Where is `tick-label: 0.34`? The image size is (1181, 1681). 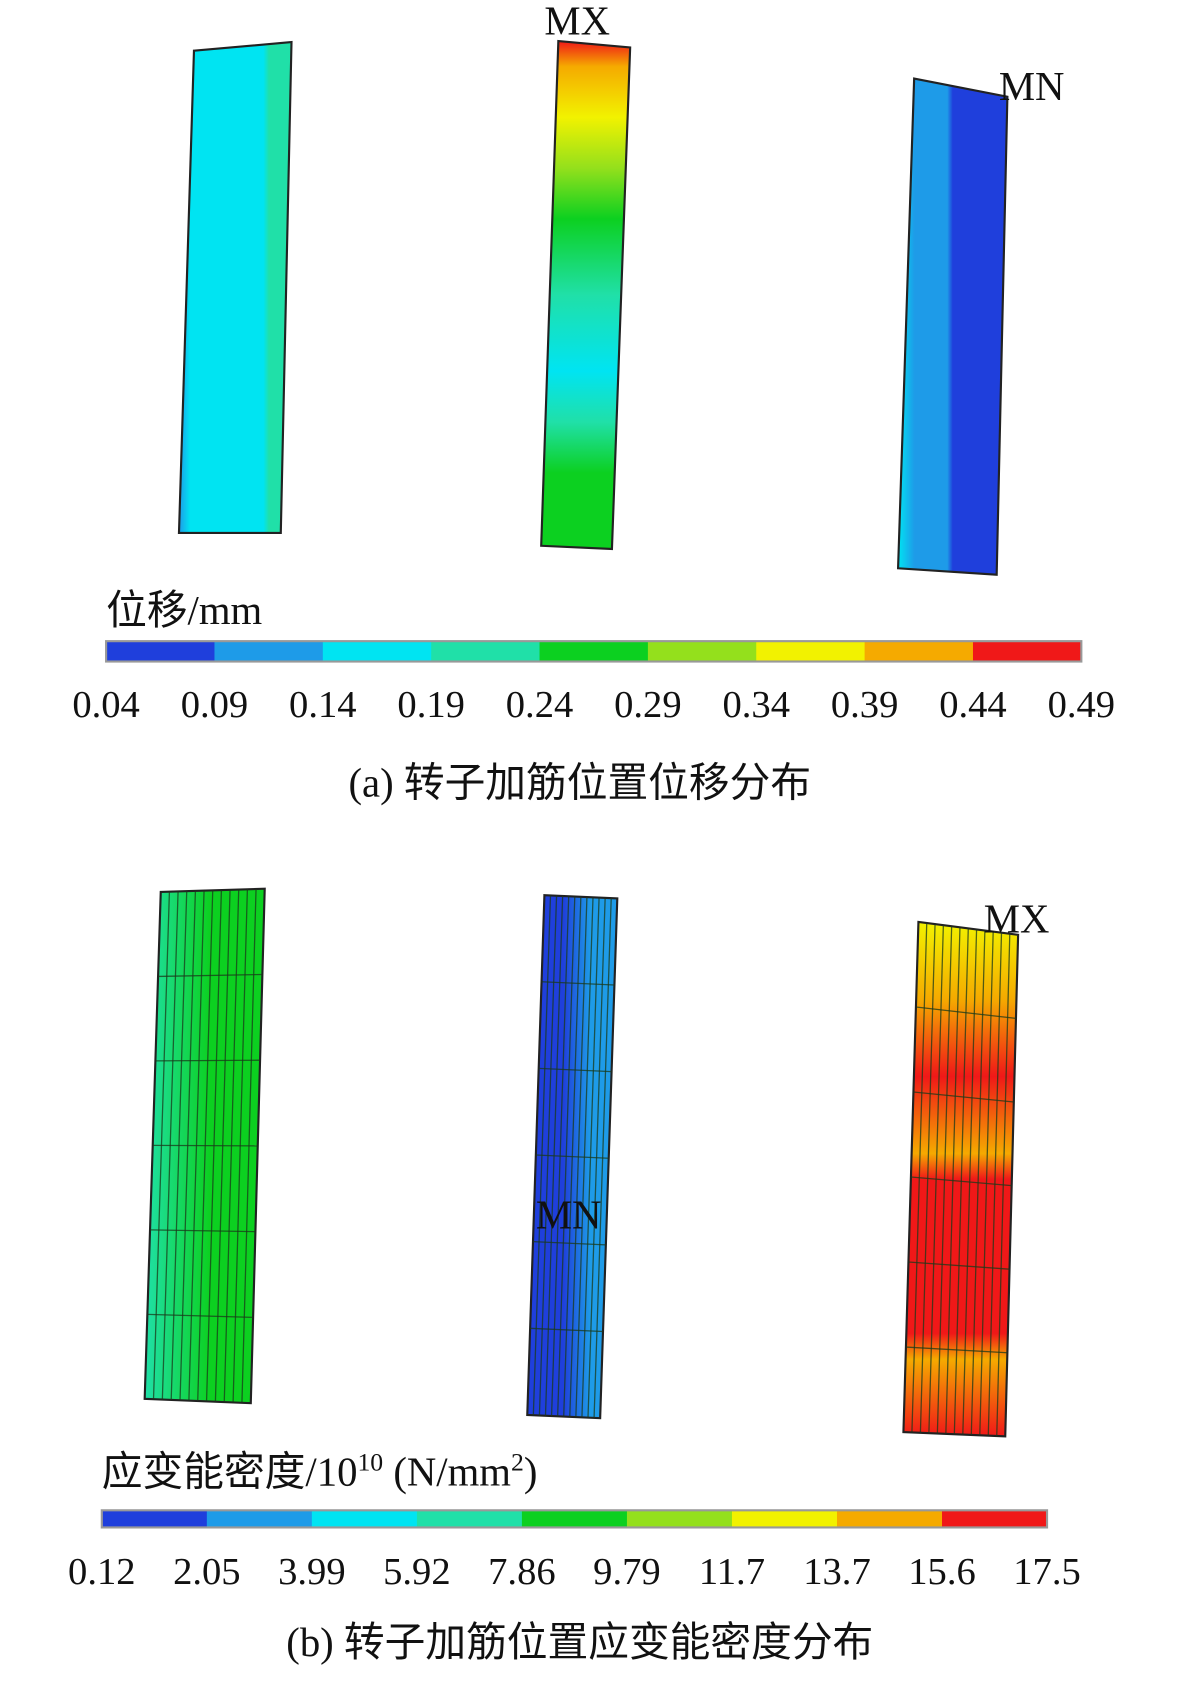
tick-label: 0.34 is located at coordinates (756, 705).